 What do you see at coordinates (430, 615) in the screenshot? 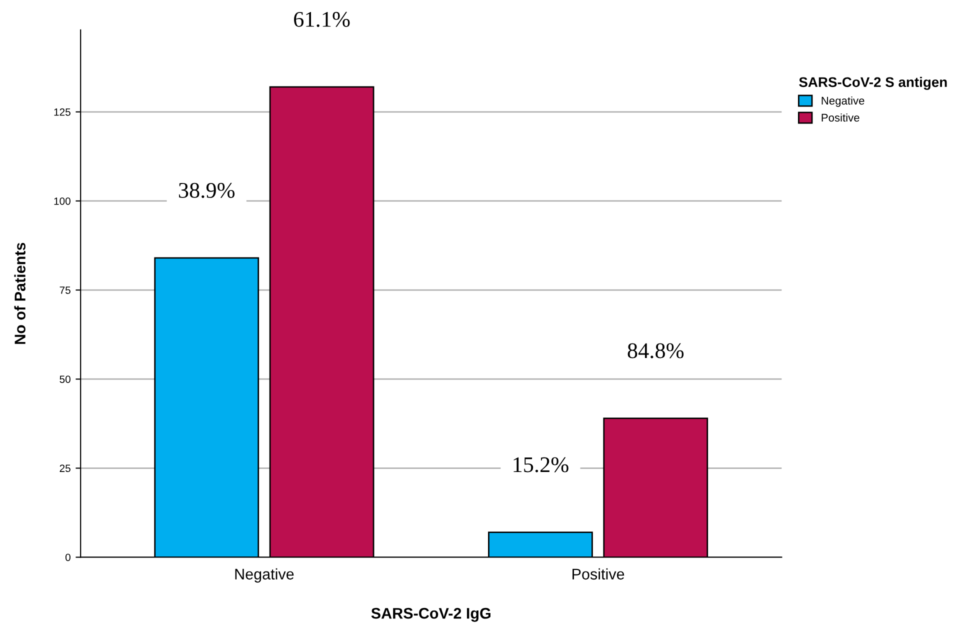
I see `x-axis-title: SARS-CoV-2 IgG` at bounding box center [430, 615].